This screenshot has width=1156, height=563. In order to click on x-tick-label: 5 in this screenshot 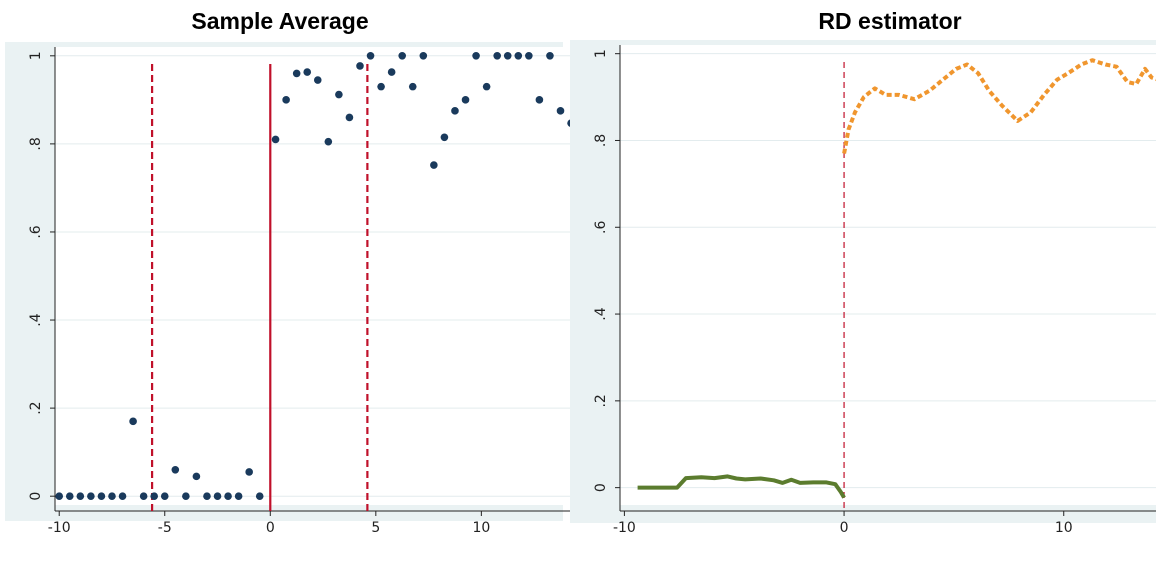, I will do `click(375, 528)`.